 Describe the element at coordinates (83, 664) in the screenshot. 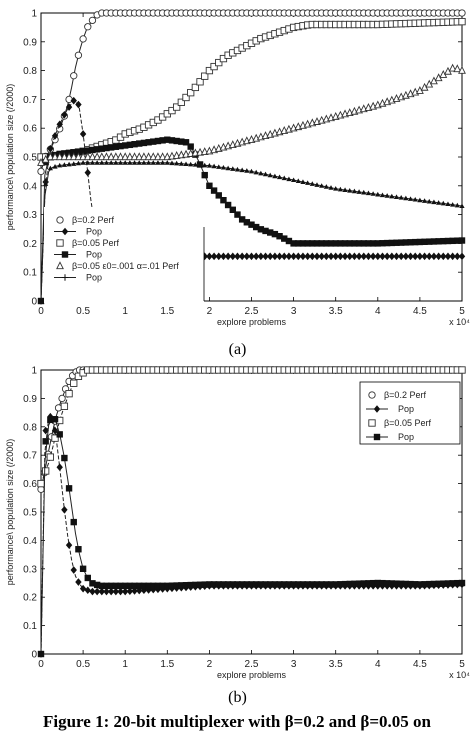

I see `x-tick-label: 0.5` at that location.